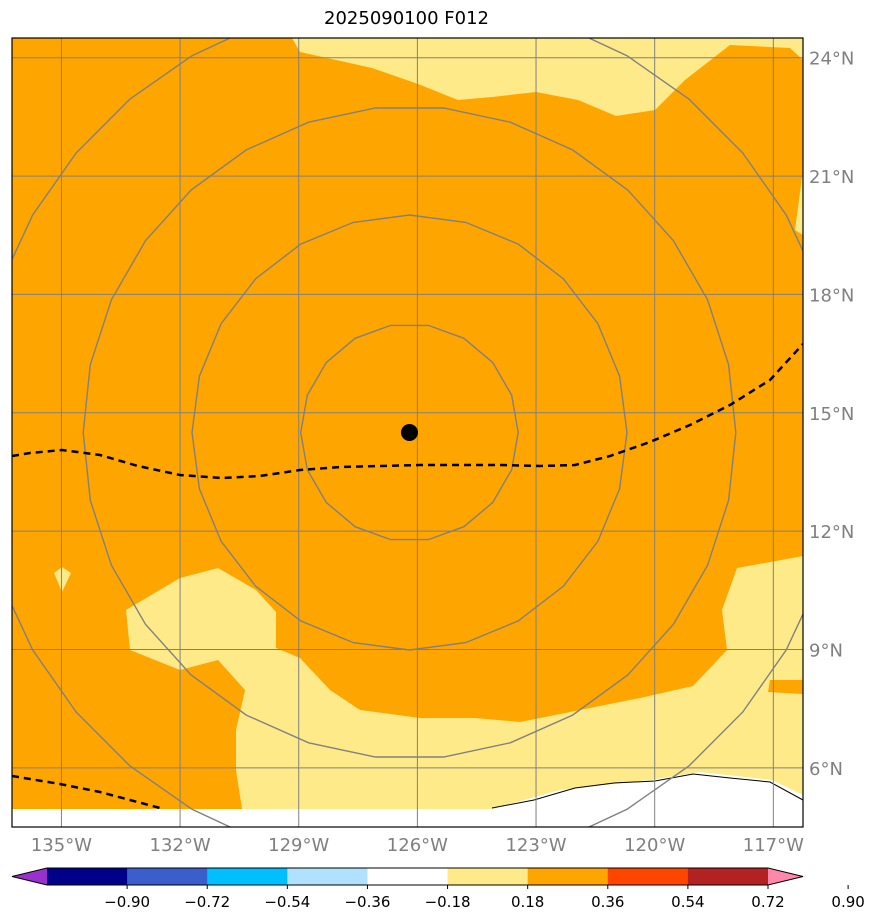  What do you see at coordinates (831, 177) in the screenshot?
I see `lat-label: 21°N` at bounding box center [831, 177].